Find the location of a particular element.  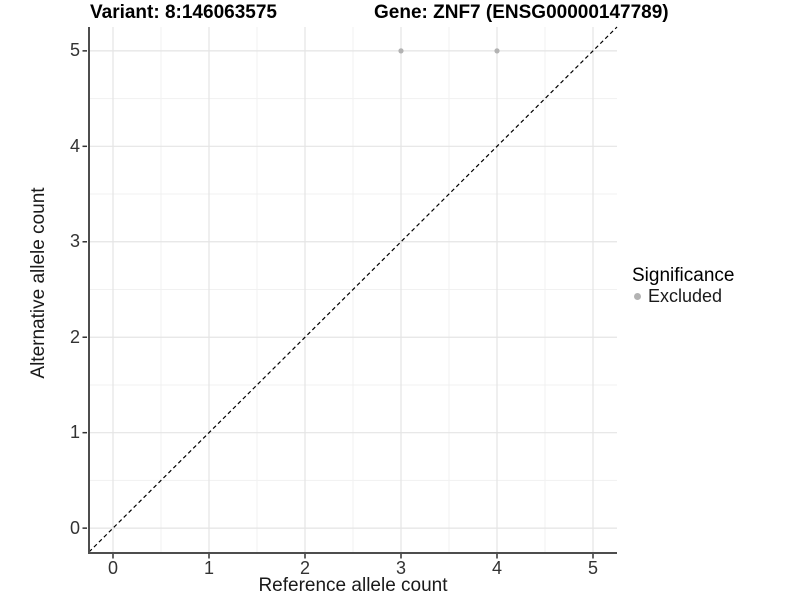

gene-title: Gene: ZNF7 (ENSG00000147789) is located at coordinates (521, 12).